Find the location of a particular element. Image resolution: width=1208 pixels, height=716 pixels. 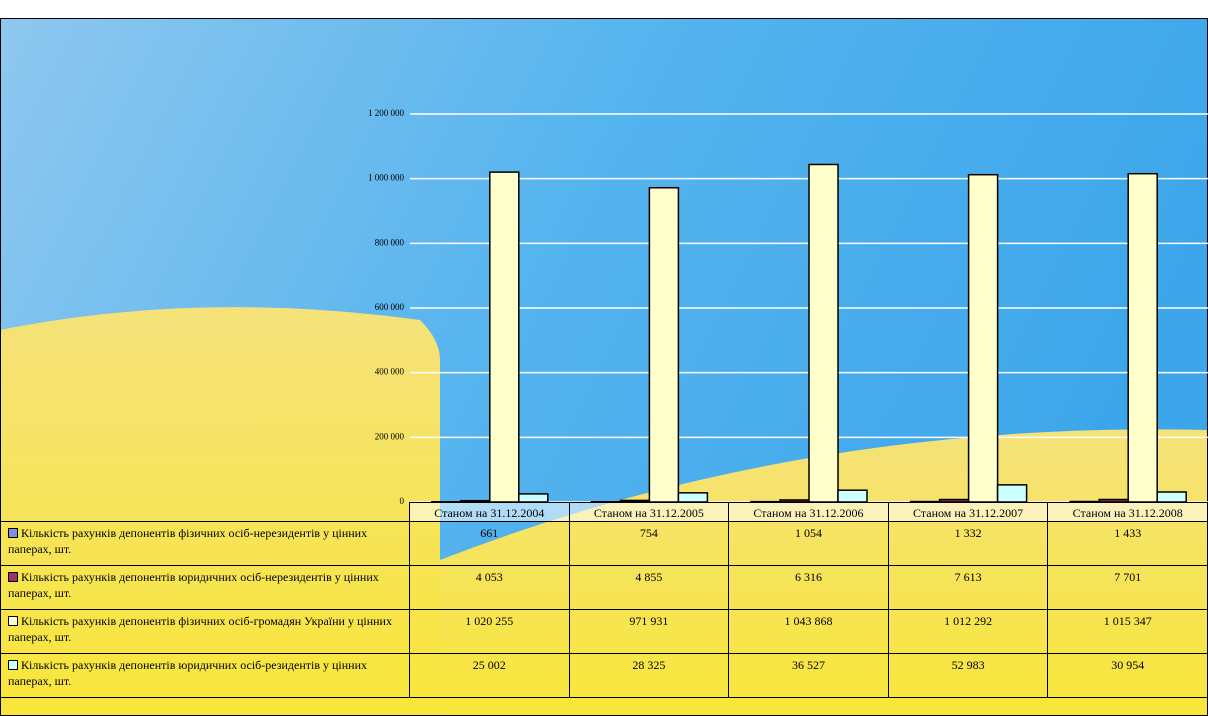

value-cell: 1 020 255 is located at coordinates (490, 632).